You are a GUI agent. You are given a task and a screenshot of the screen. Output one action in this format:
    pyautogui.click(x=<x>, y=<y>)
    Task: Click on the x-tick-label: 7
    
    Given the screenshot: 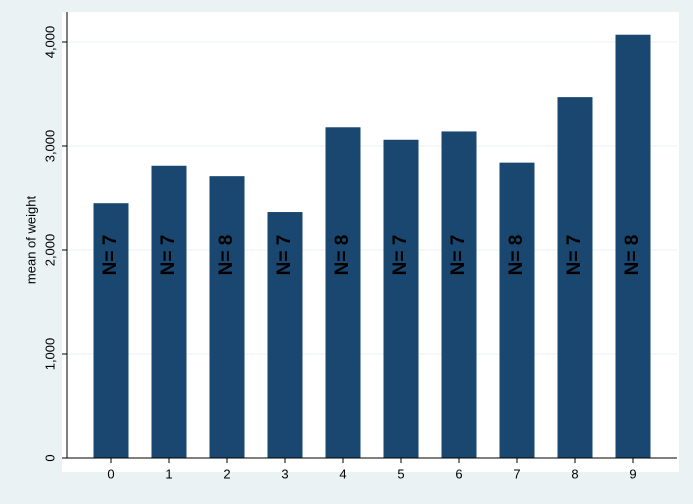 What is the action you would take?
    pyautogui.click(x=516, y=473)
    